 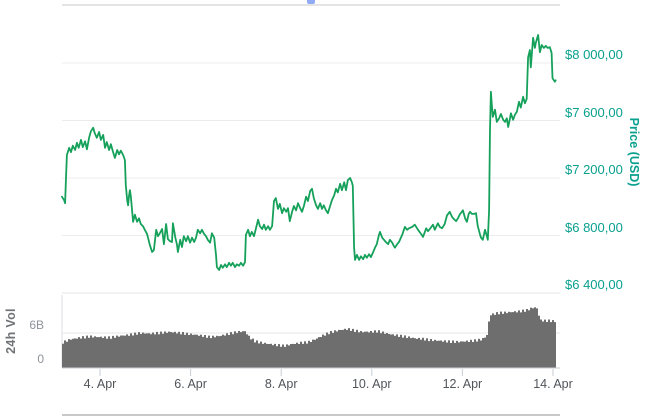 What do you see at coordinates (311, 2) in the screenshot?
I see `chart-top-marker-icon` at bounding box center [311, 2].